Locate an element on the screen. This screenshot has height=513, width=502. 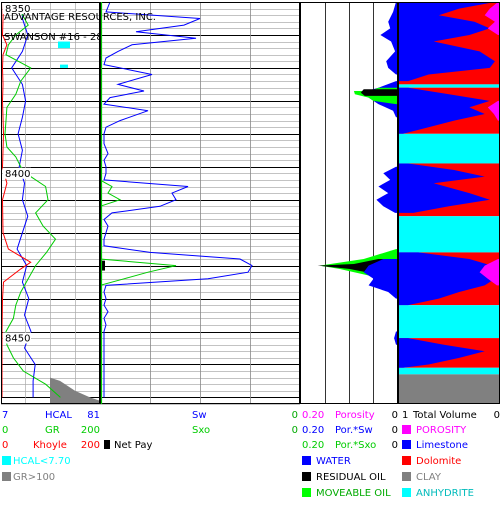
gr-fill is located at coordinates (75, 390).